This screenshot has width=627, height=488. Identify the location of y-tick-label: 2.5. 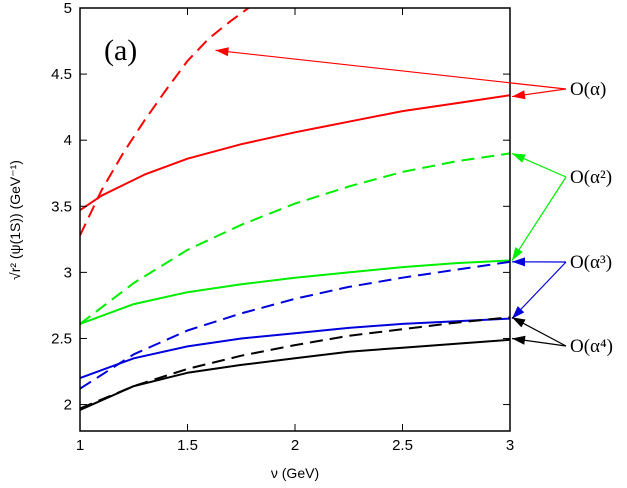
(61, 338).